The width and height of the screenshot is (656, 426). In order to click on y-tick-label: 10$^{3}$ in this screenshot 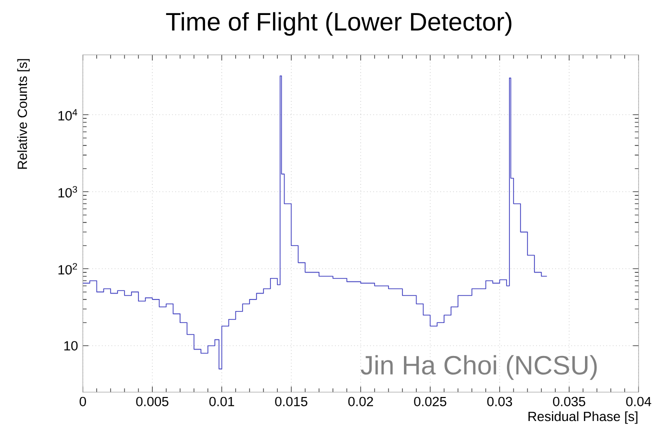, I will do `click(68, 192)`.